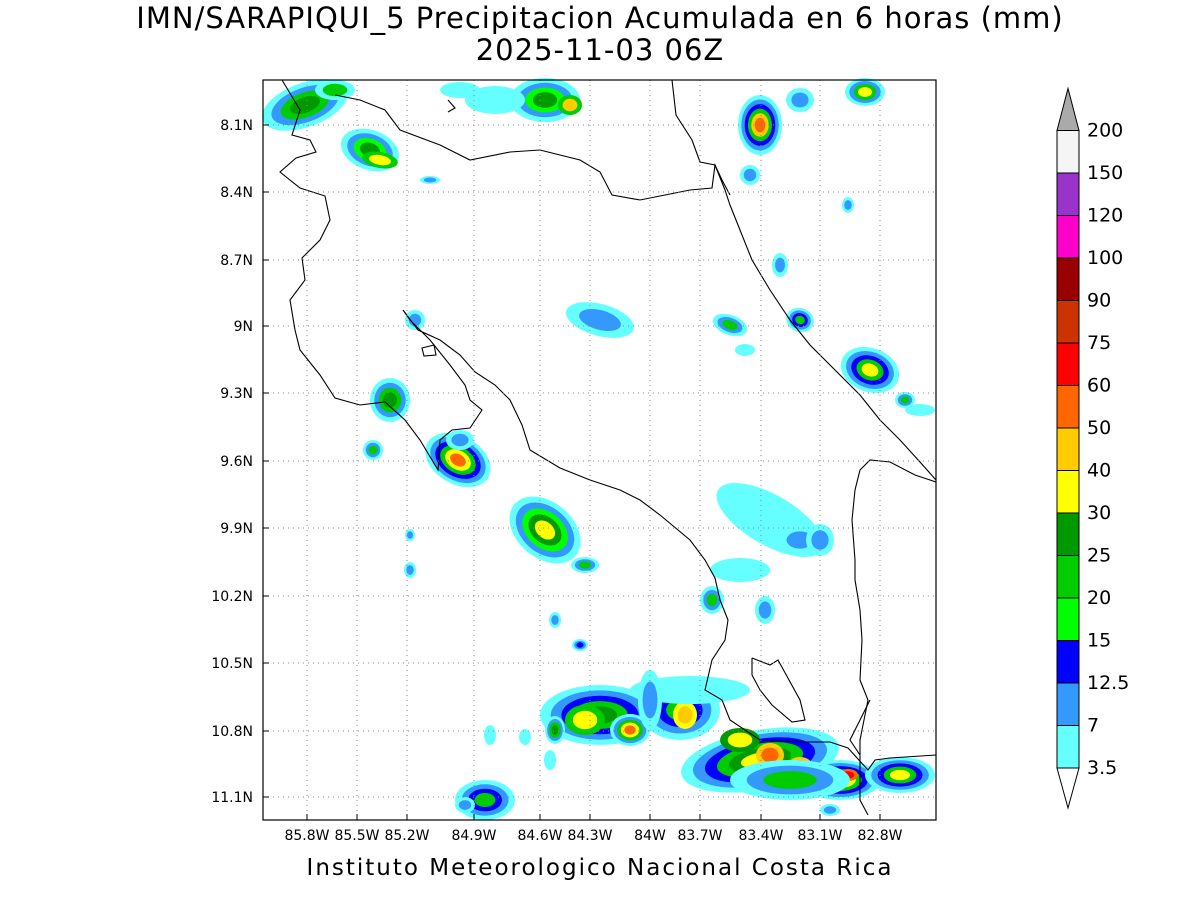 This screenshot has height=900, width=1200. I want to click on lat-tick-label: 8.7N, so click(236, 261).